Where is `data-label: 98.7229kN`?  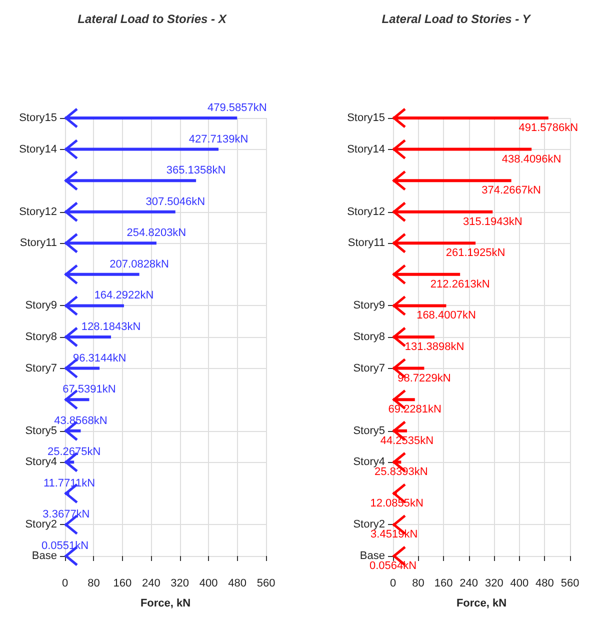 data-label: 98.7229kN is located at coordinates (424, 378).